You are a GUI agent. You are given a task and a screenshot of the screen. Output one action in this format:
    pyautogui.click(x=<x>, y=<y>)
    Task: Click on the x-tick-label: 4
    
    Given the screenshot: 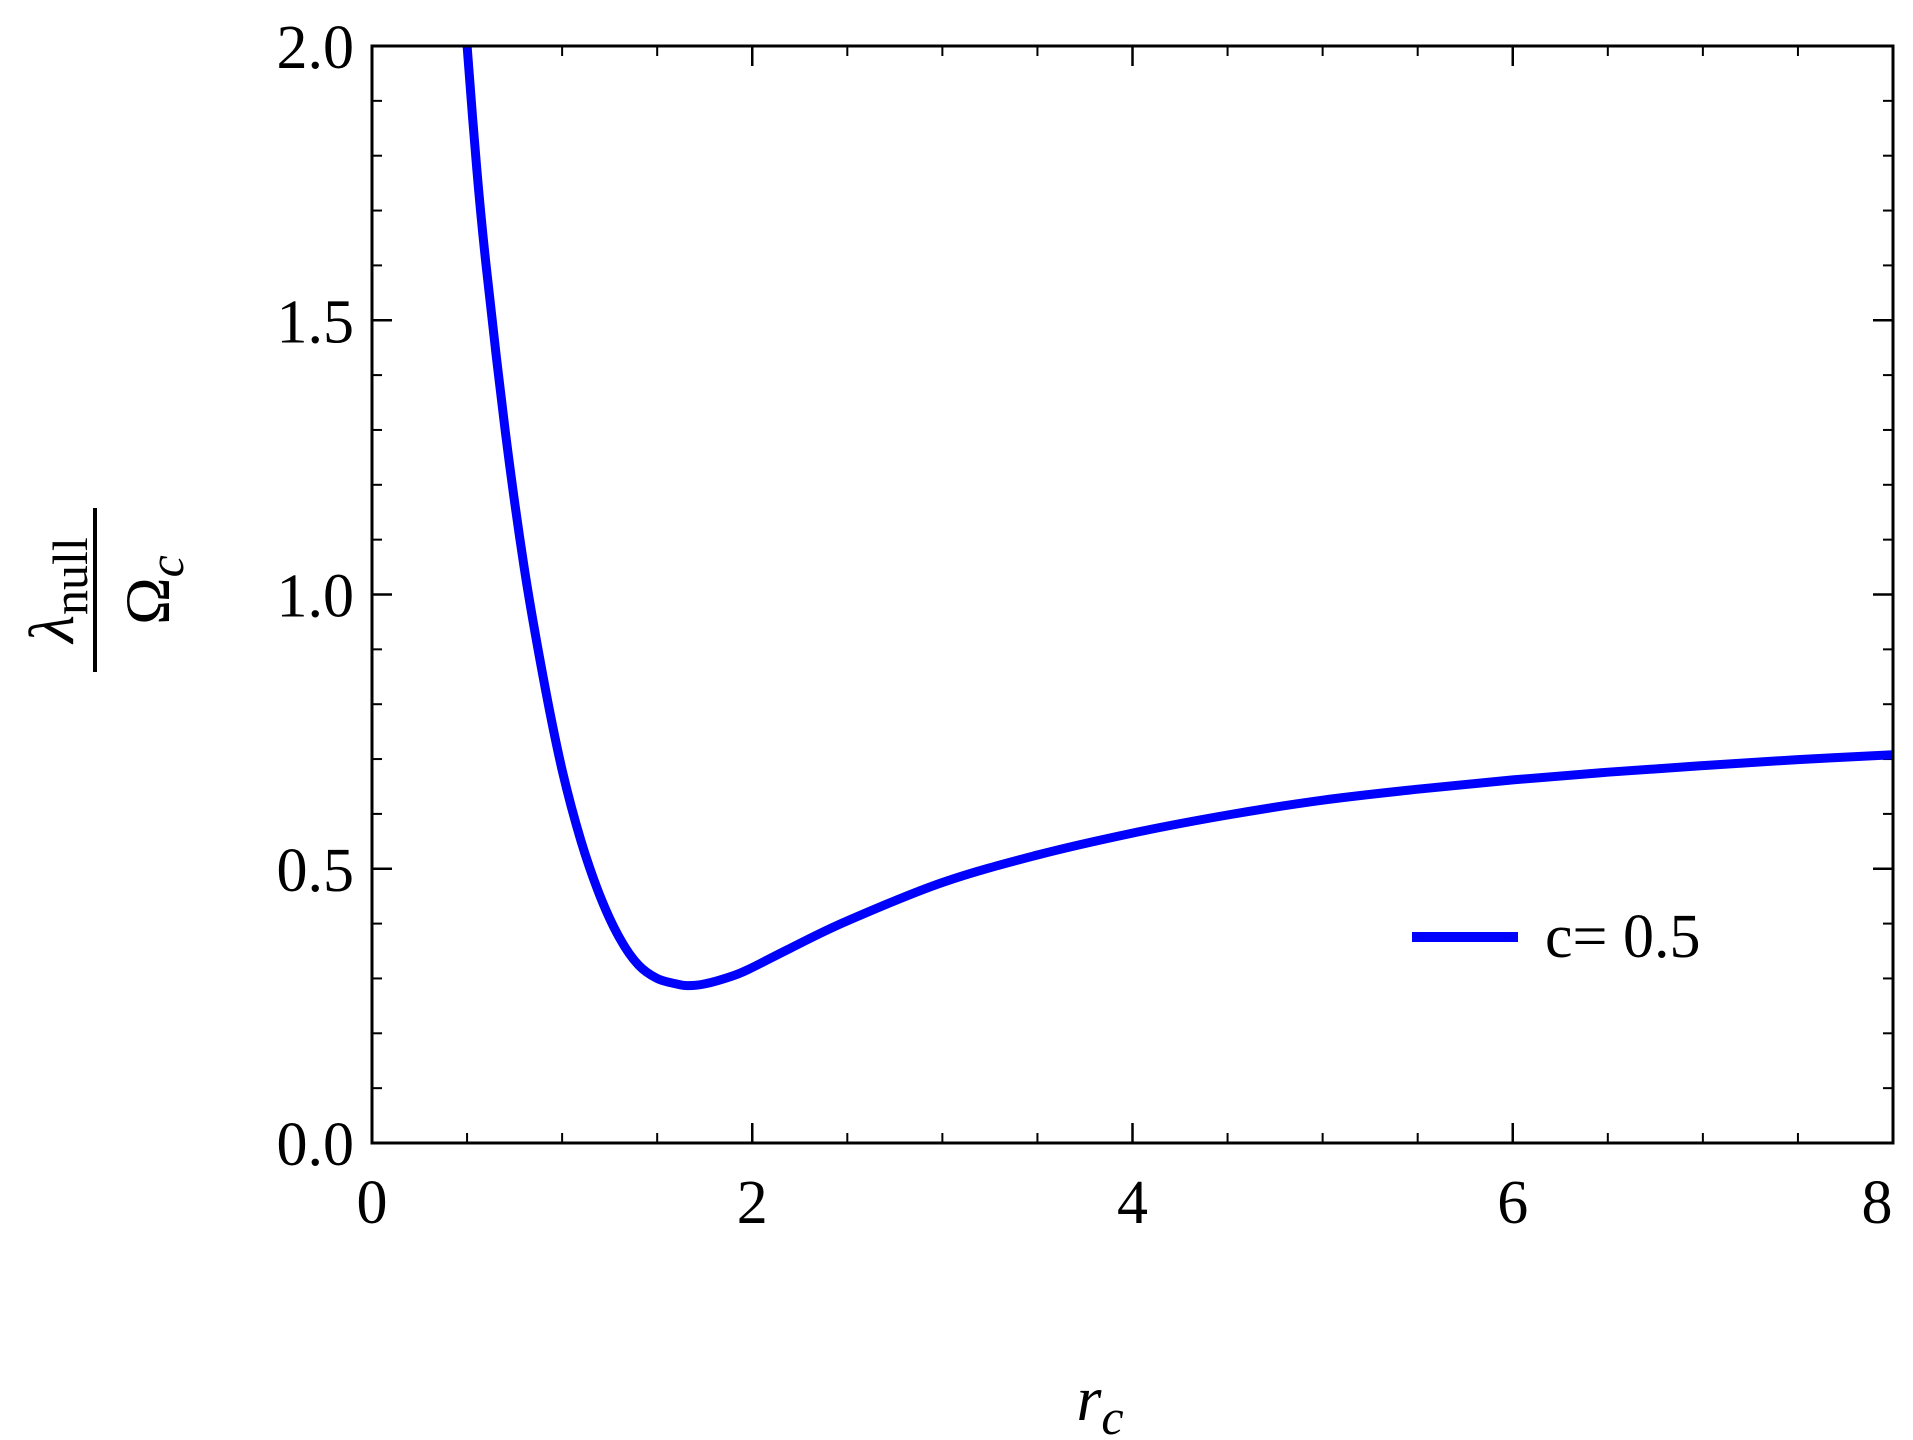 What is the action you would take?
    pyautogui.click(x=1132, y=1203)
    